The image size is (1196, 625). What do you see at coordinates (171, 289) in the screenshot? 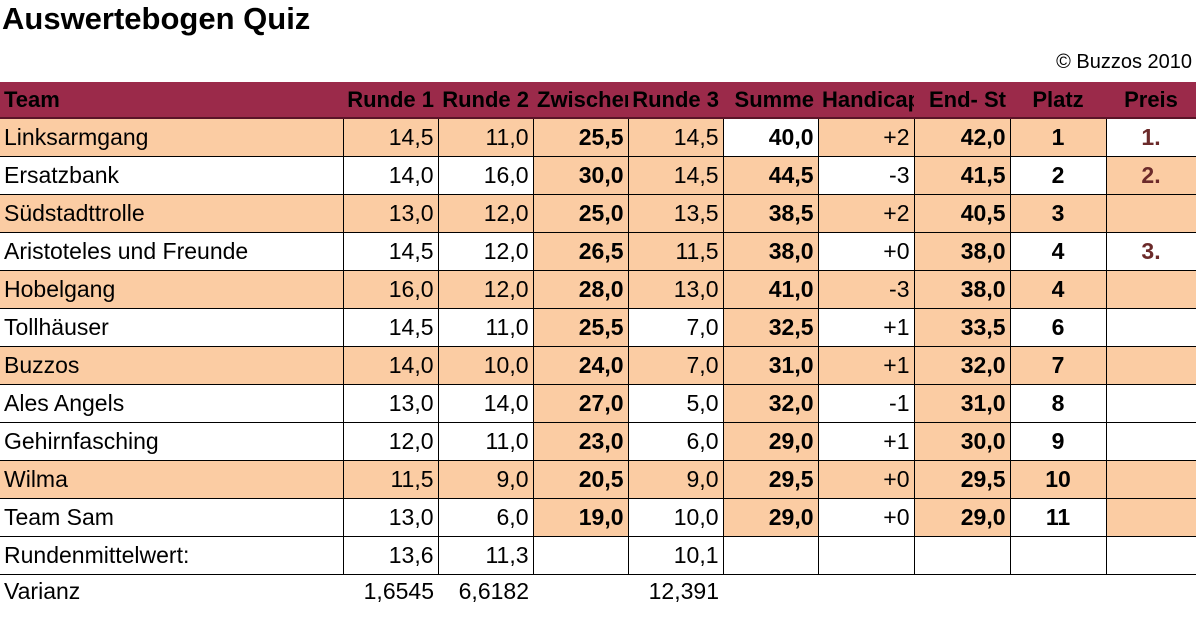
I see `team-cell: Hobelgang` at bounding box center [171, 289].